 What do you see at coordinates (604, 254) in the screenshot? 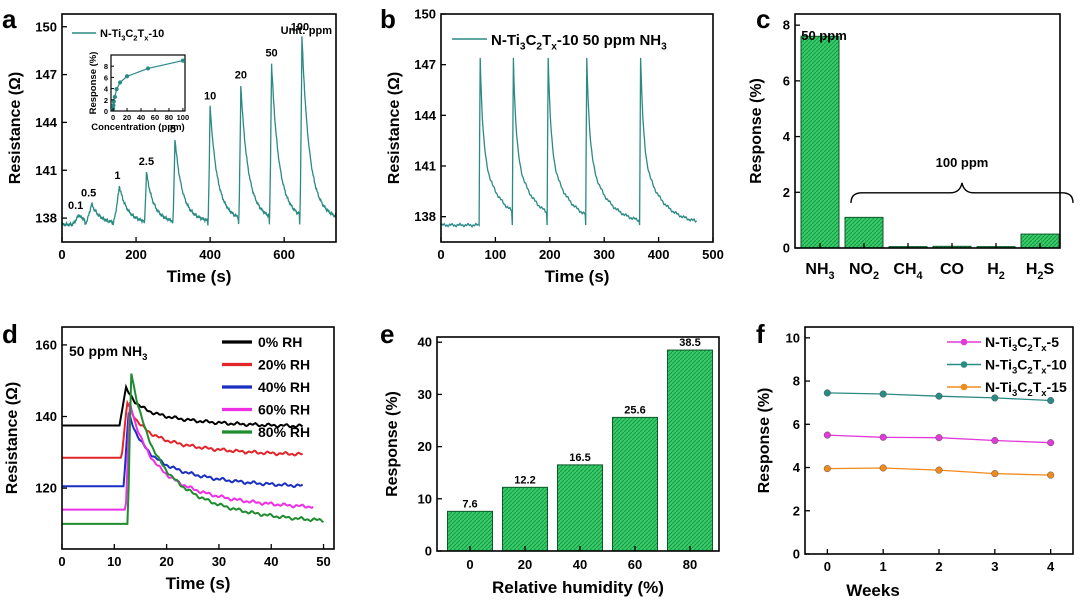
I see `x-tick-label: 300` at bounding box center [604, 254].